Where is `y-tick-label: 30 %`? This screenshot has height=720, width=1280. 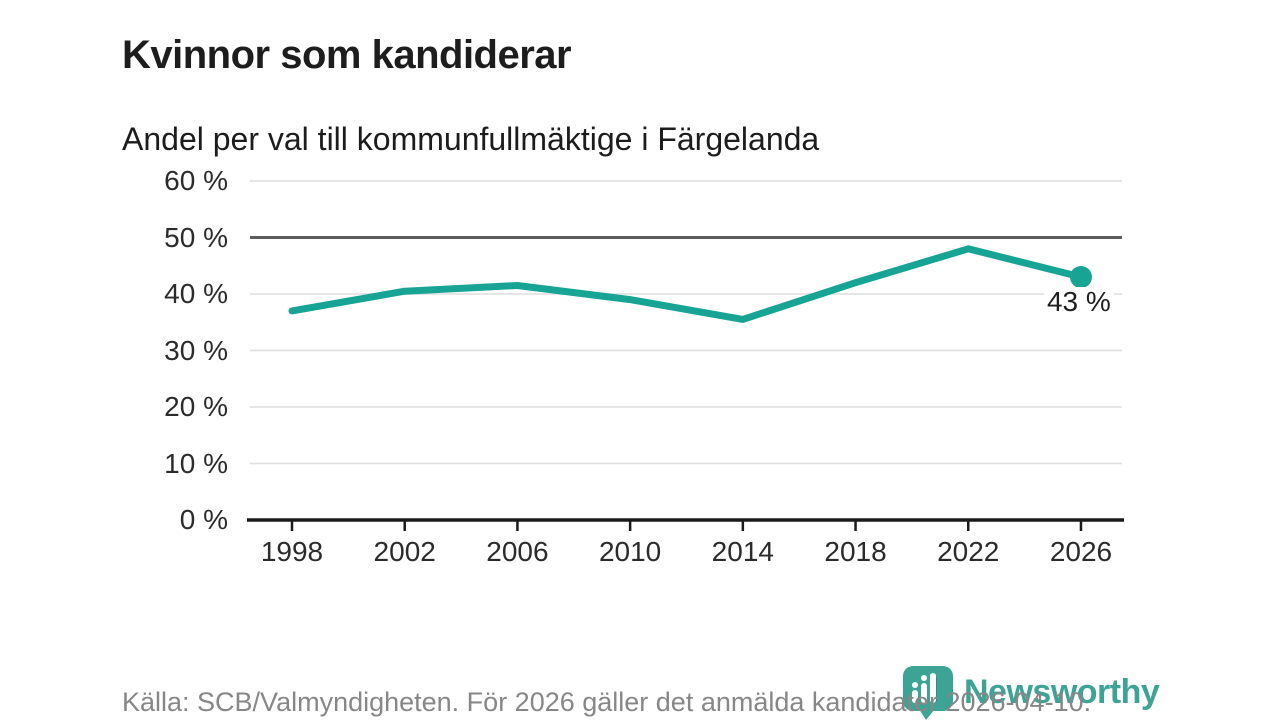
y-tick-label: 30 % is located at coordinates (196, 350).